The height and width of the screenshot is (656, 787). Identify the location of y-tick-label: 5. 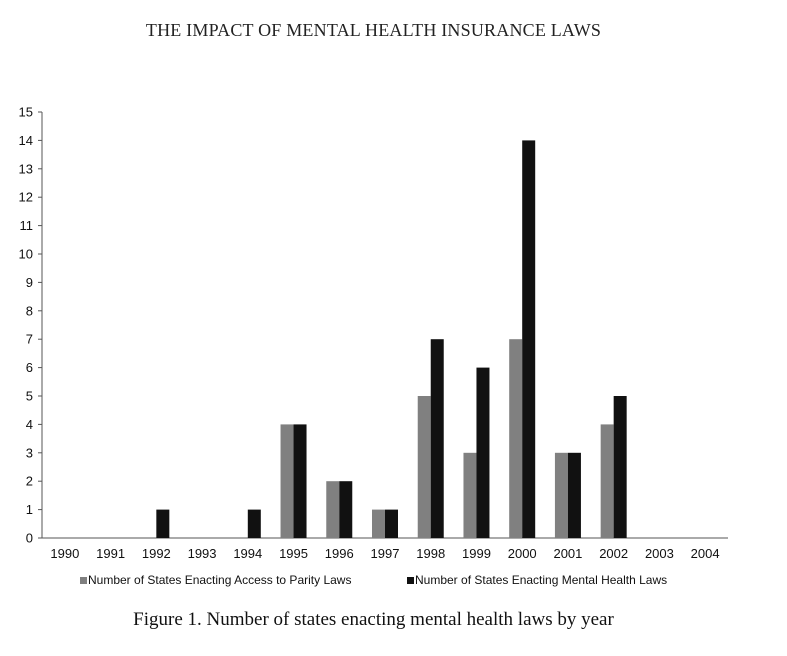
(29, 396).